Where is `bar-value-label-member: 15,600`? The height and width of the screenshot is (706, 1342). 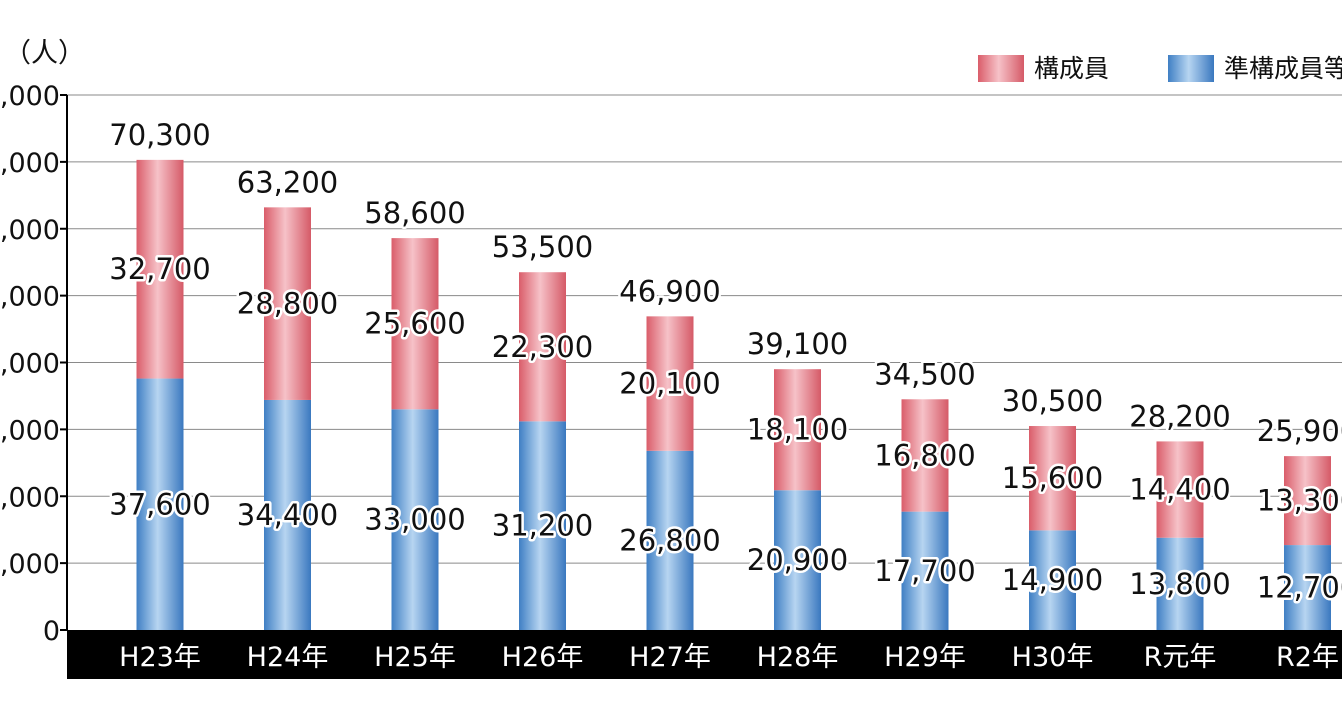 bar-value-label-member: 15,600 is located at coordinates (1052, 478).